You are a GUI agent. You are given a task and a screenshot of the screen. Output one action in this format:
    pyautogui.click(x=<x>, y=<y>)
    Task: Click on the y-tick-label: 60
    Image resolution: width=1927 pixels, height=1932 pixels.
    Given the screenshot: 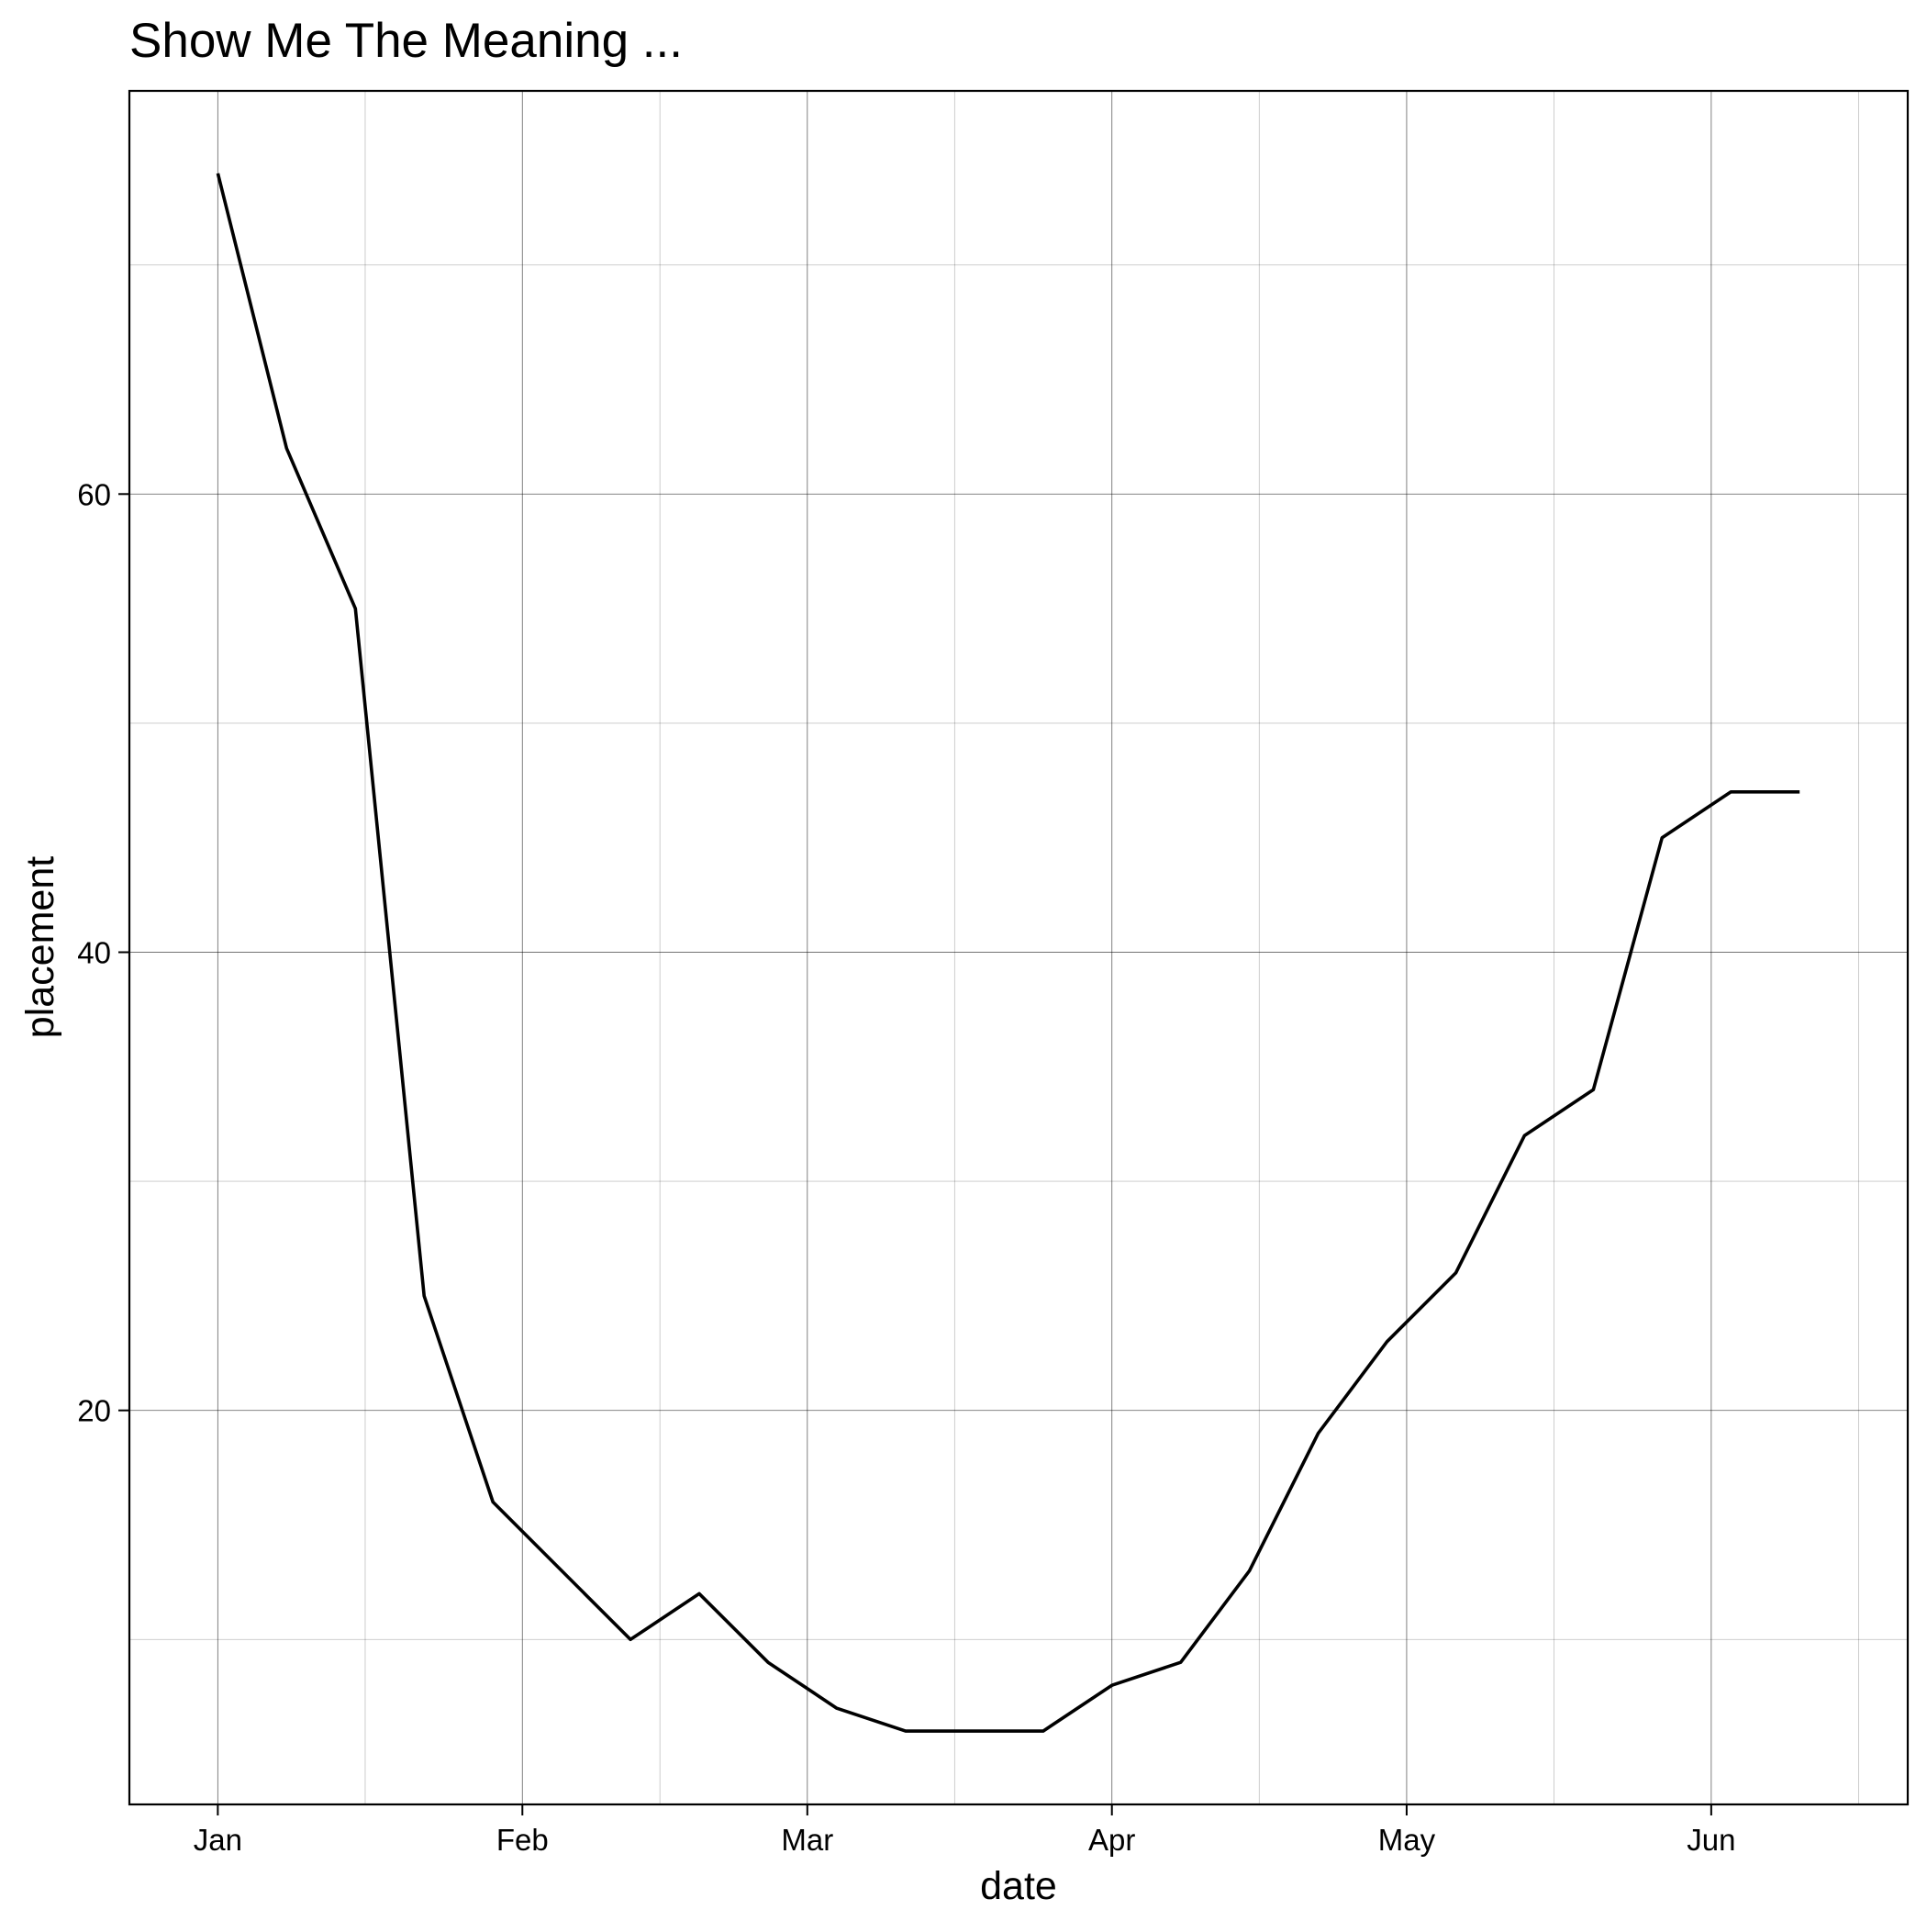 What is the action you would take?
    pyautogui.click(x=94, y=494)
    